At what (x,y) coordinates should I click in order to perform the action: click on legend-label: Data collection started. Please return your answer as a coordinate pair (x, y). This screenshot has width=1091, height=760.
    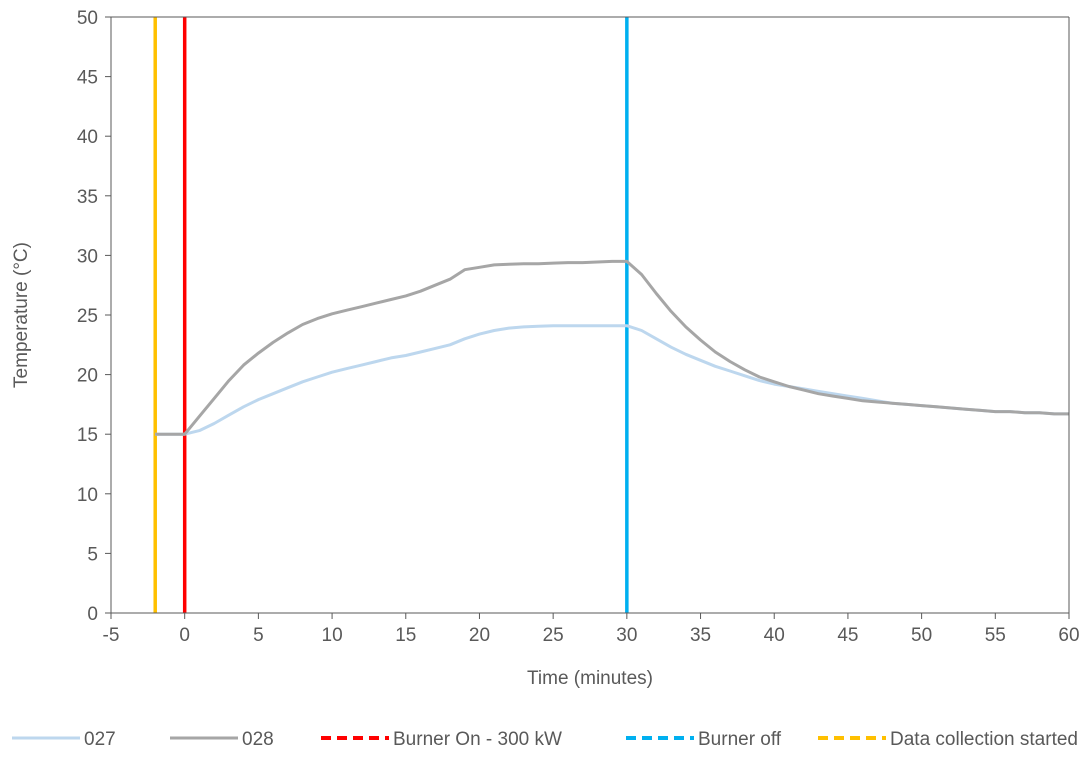
    Looking at the image, I should click on (984, 739).